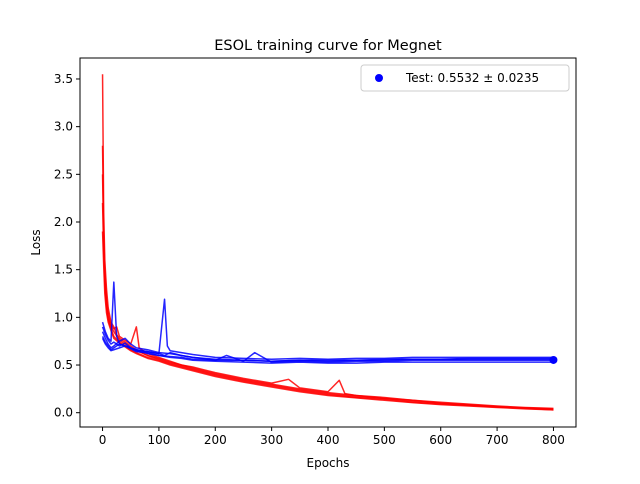  Describe the element at coordinates (63, 365) in the screenshot. I see `y-tick-label: 0.5` at that location.